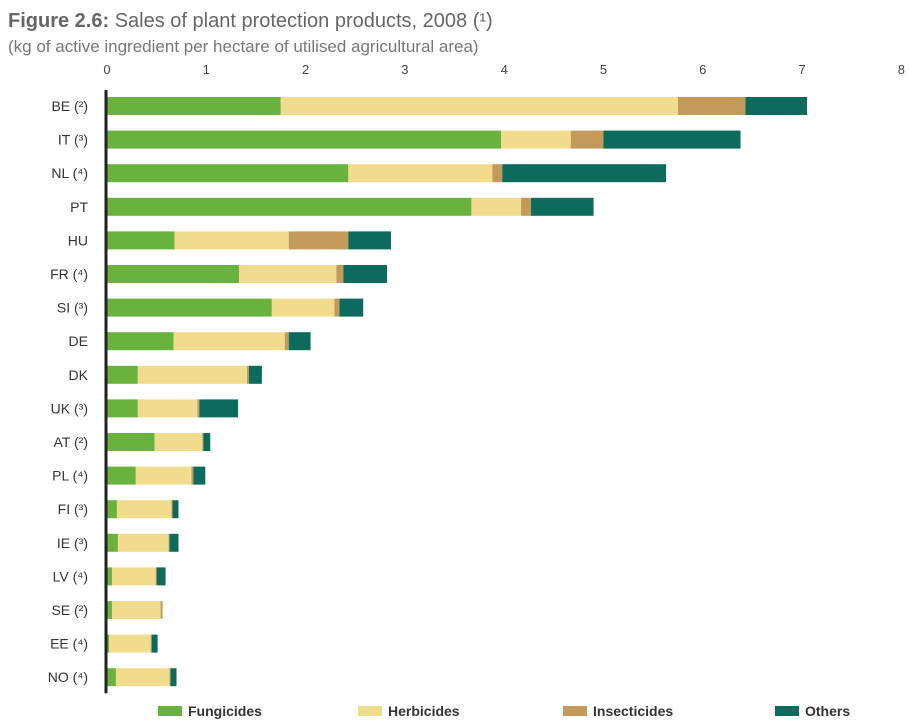 The image size is (910, 727). What do you see at coordinates (370, 711) in the screenshot?
I see `legend-swatch-herbicides` at bounding box center [370, 711].